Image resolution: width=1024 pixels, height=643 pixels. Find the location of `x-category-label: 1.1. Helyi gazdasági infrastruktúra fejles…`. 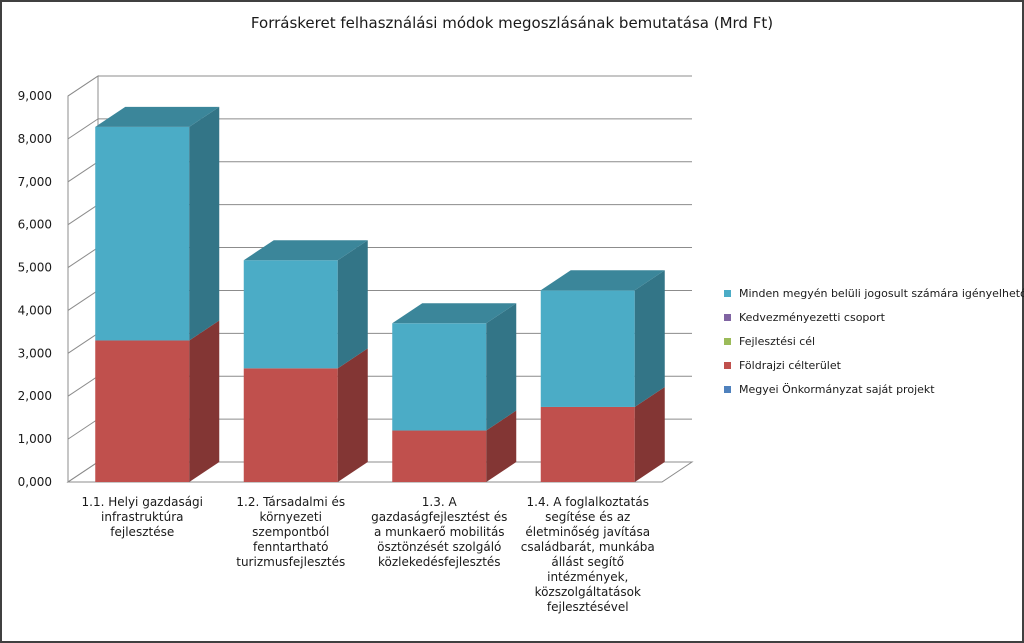

x-category-label: 1.1. Helyi gazdasági infrastruktúra fejles… is located at coordinates (142, 517).